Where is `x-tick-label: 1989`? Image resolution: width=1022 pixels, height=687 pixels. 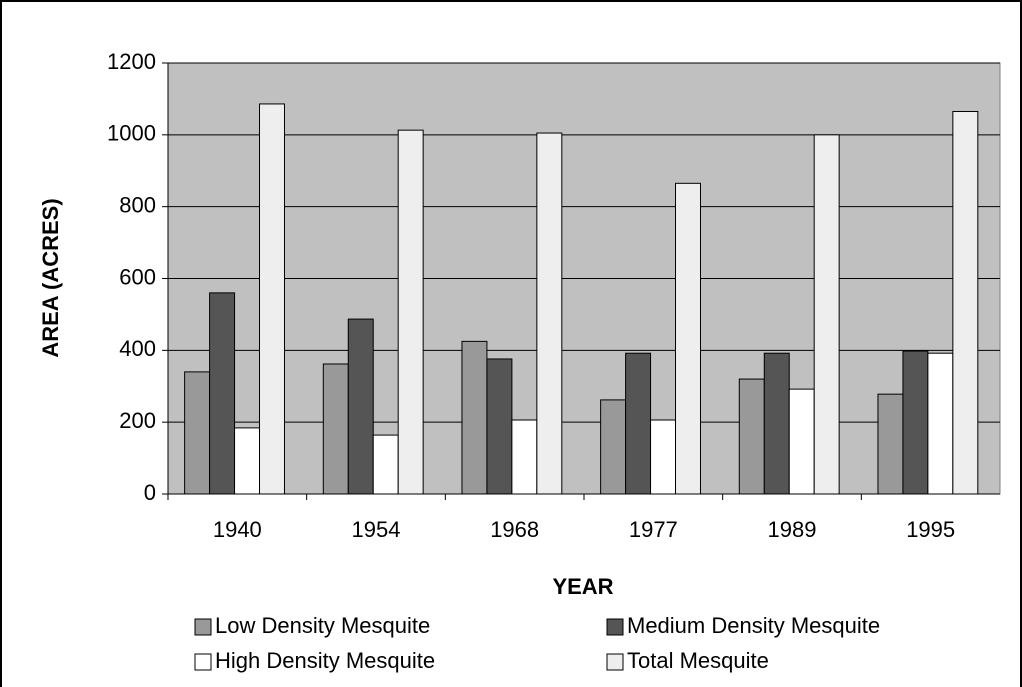
x-tick-label: 1989 is located at coordinates (792, 529).